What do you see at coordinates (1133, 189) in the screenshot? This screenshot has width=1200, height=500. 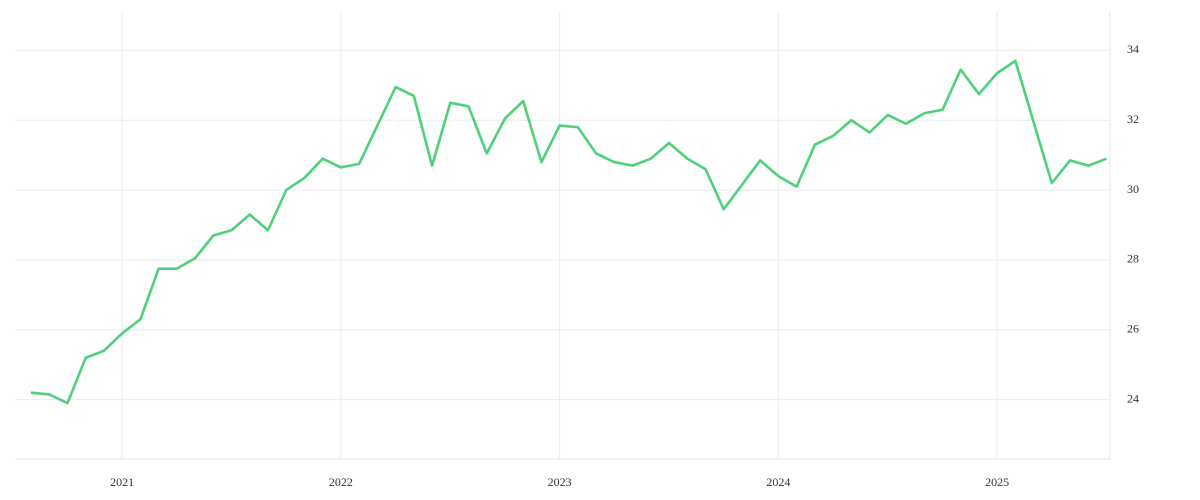 I see `y-tick-label: 30` at bounding box center [1133, 189].